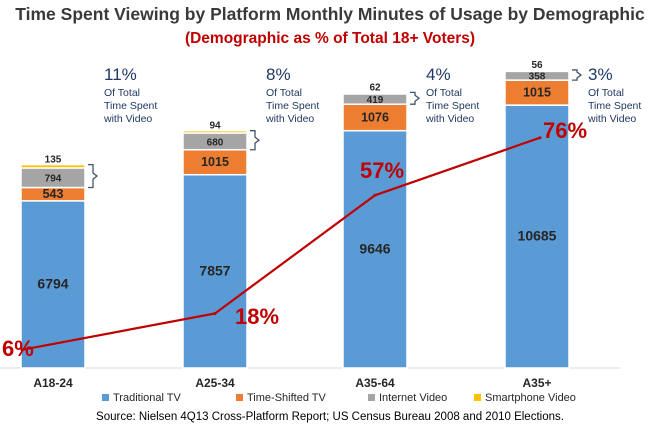 Image resolution: width=660 pixels, height=431 pixels. What do you see at coordinates (374, 248) in the screenshot?
I see `data-label: 9646` at bounding box center [374, 248].